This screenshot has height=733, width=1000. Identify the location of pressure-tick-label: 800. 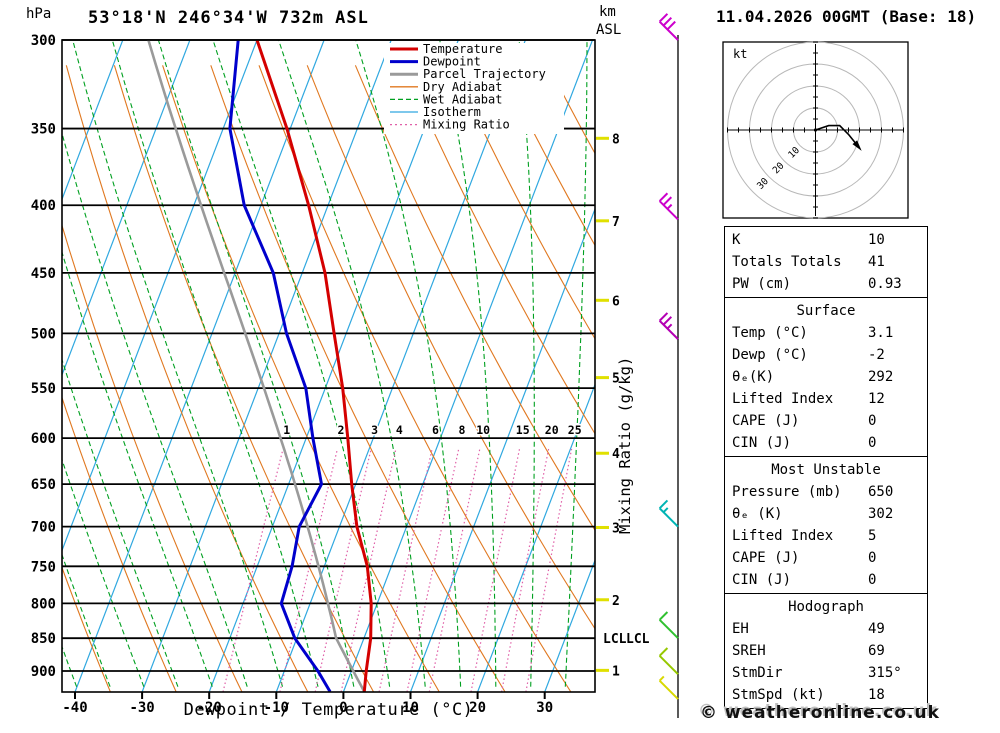
(43, 604).